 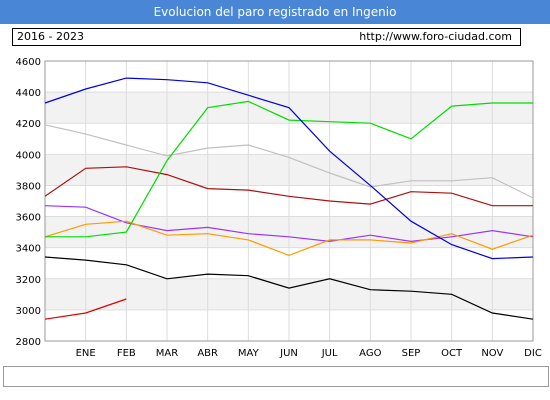 What do you see at coordinates (28, 342) in the screenshot?
I see `y-tick-label: 2800` at bounding box center [28, 342].